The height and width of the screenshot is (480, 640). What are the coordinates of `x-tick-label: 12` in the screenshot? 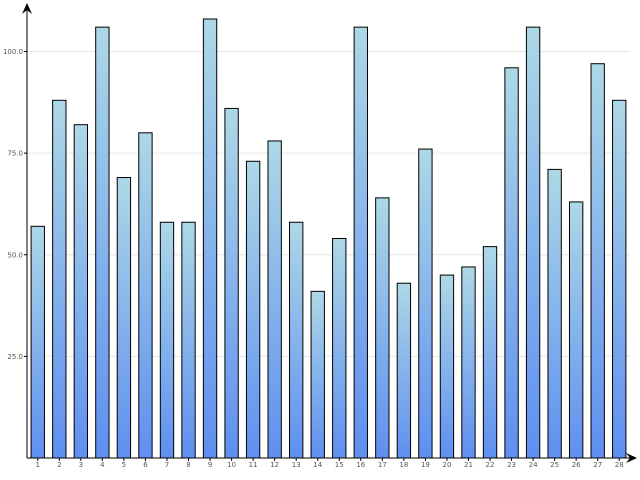 It's located at (274, 465).